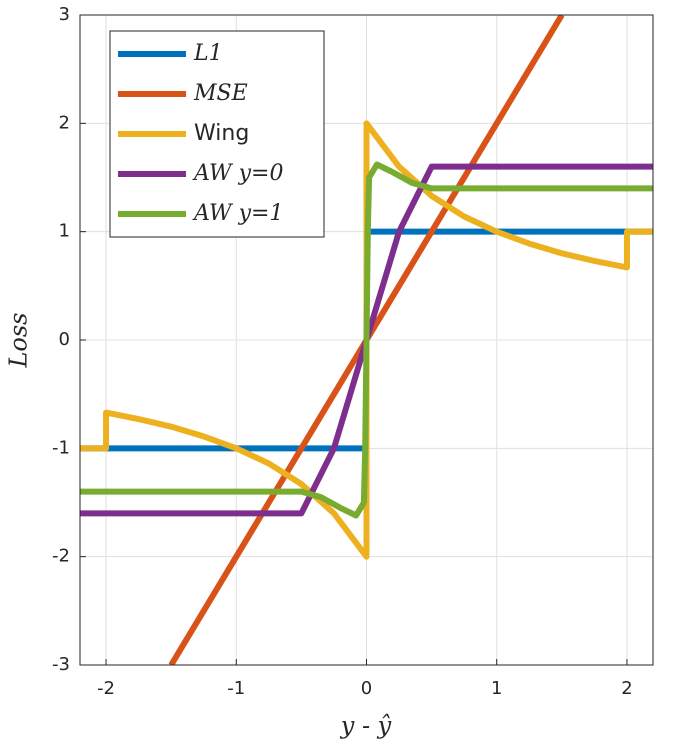  Describe the element at coordinates (221, 133) in the screenshot. I see `legend-label: Wing` at that location.